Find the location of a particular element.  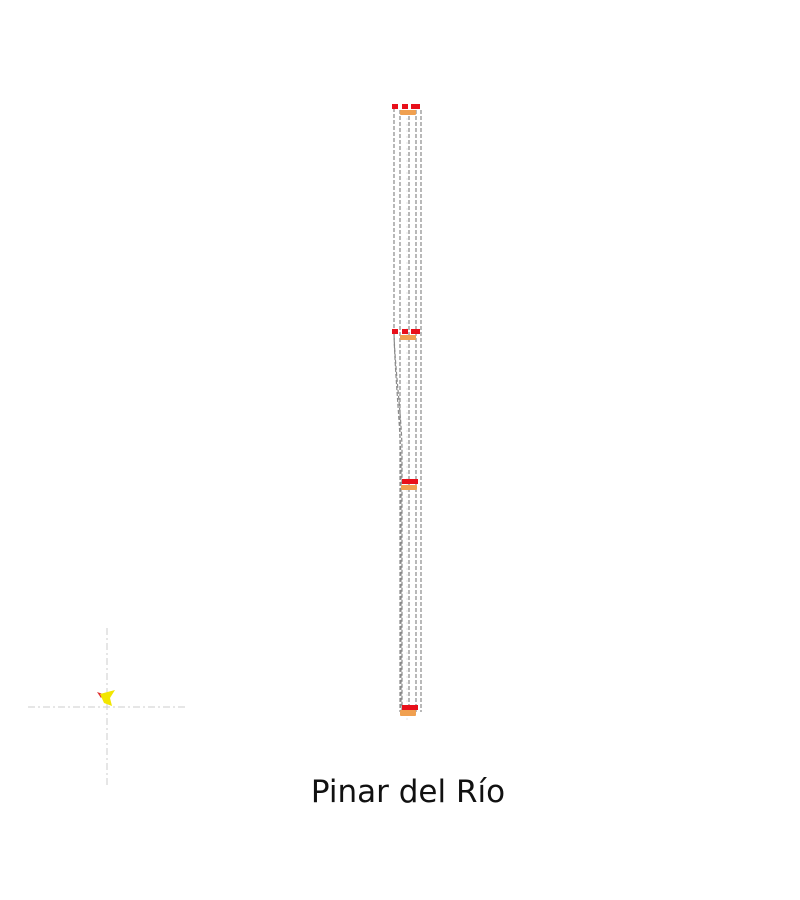

track-curve-lower is located at coordinates (397, 521).